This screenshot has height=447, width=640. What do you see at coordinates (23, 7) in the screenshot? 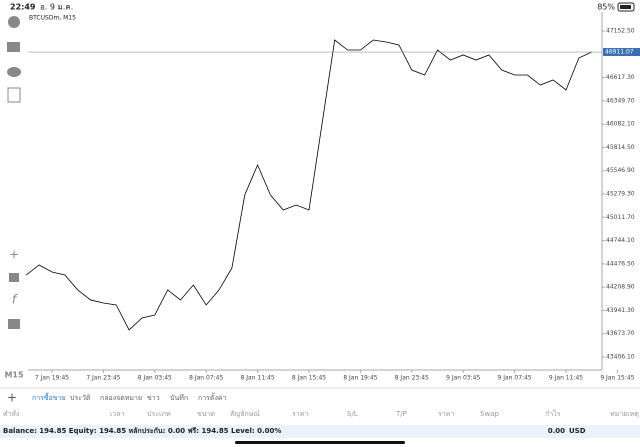
I see `status-time: 22:49` at bounding box center [23, 7].